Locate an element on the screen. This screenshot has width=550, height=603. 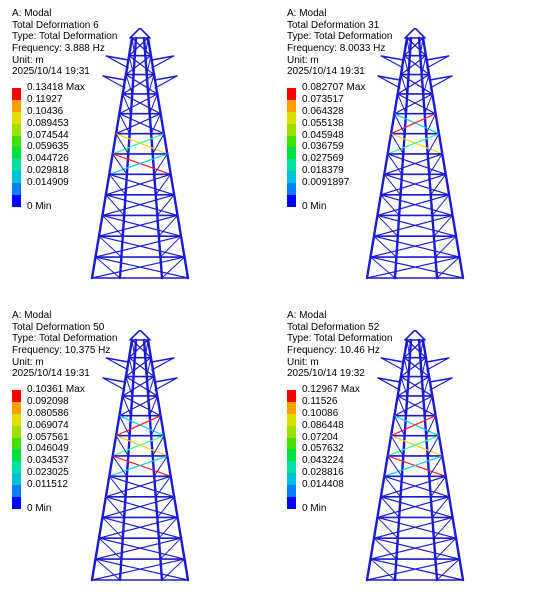
info-result: Total Deformation 31 is located at coordinates (333, 25).